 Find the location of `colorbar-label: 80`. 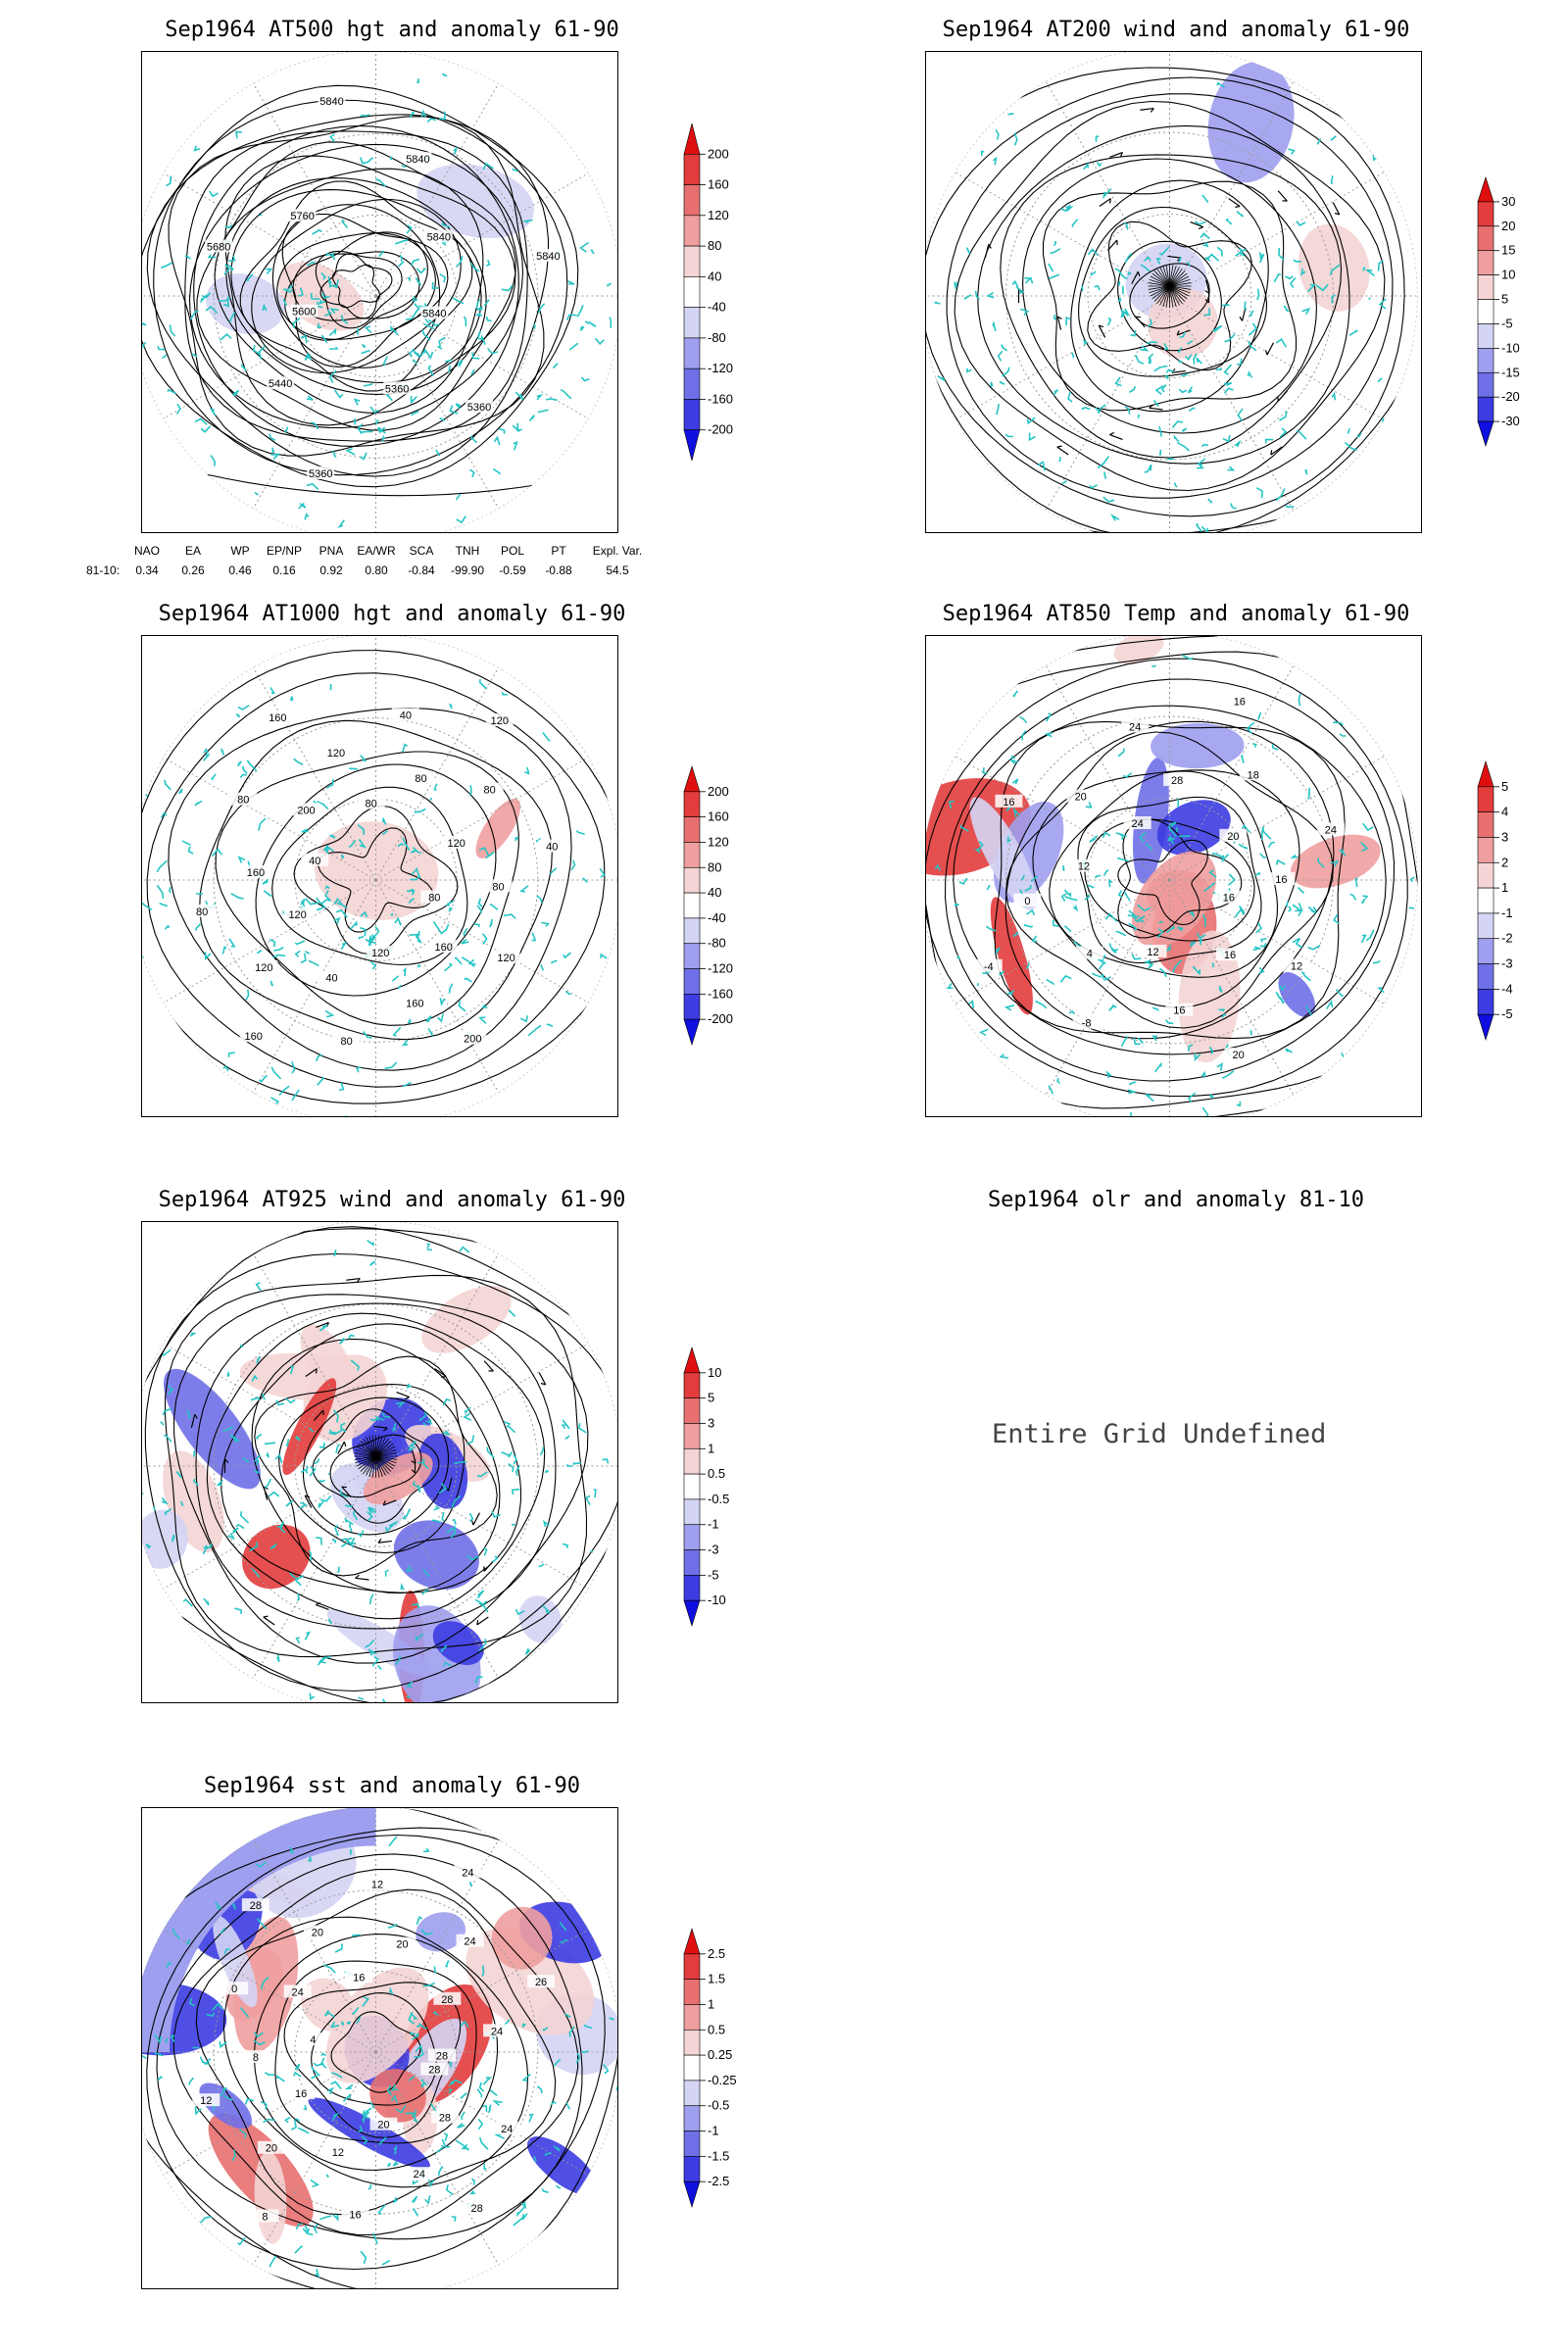

colorbar-label: 80 is located at coordinates (714, 866).